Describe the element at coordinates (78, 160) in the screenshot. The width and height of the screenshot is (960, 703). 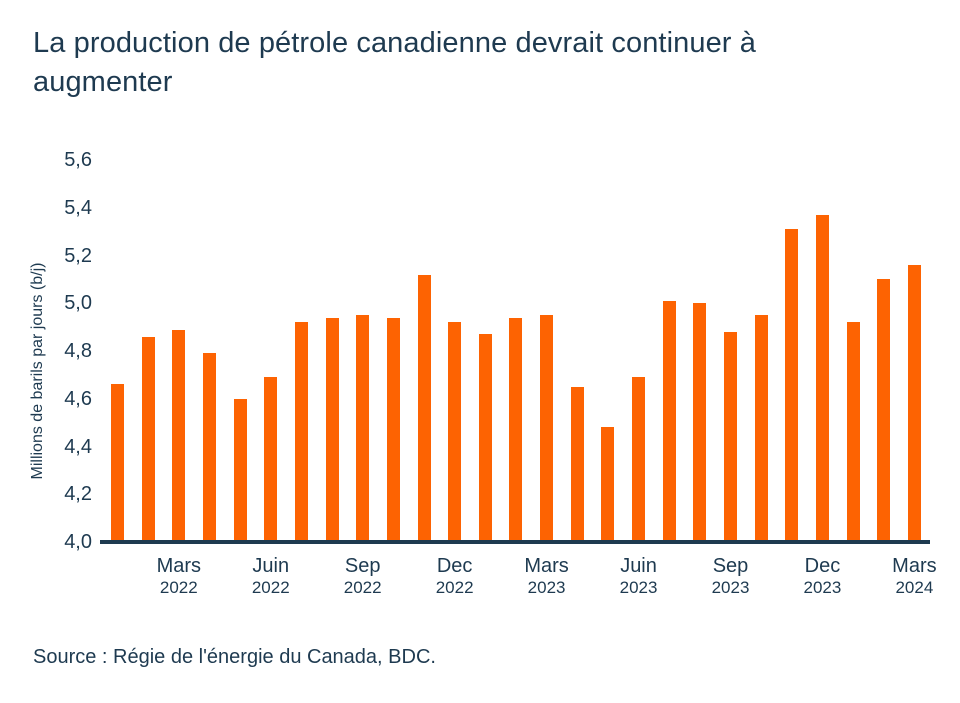
I see `y-tick-label: 5,6` at that location.